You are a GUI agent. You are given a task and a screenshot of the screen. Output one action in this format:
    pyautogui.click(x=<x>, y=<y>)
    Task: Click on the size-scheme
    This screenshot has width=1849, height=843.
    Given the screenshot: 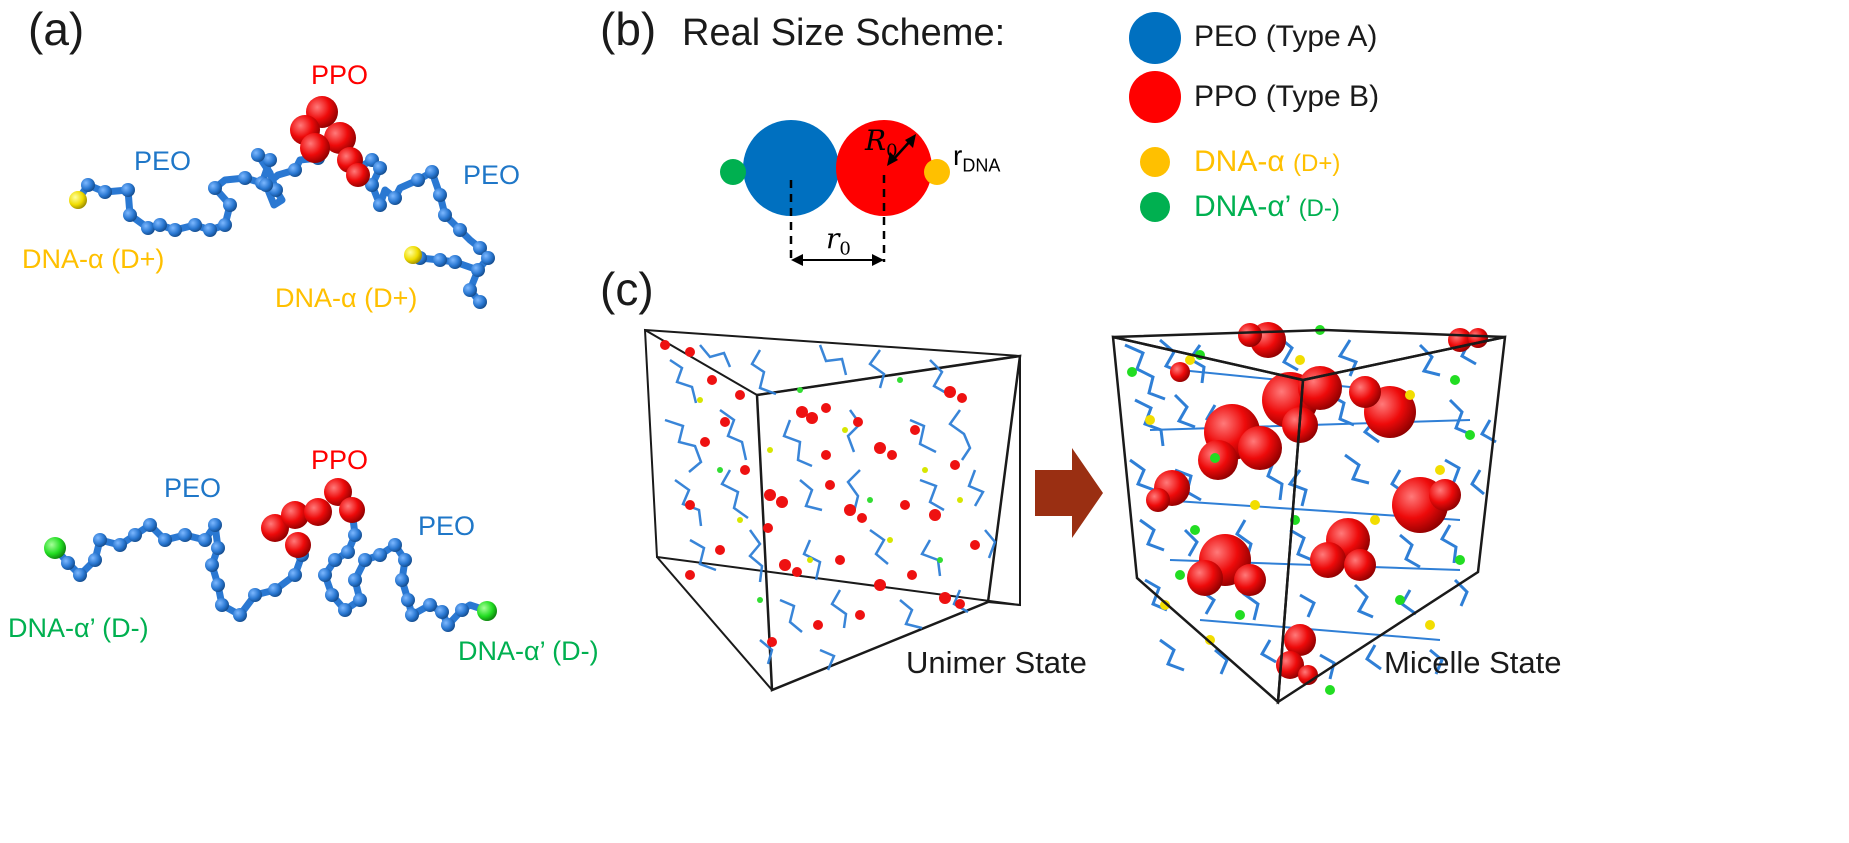 What is the action you would take?
    pyautogui.click(x=835, y=193)
    